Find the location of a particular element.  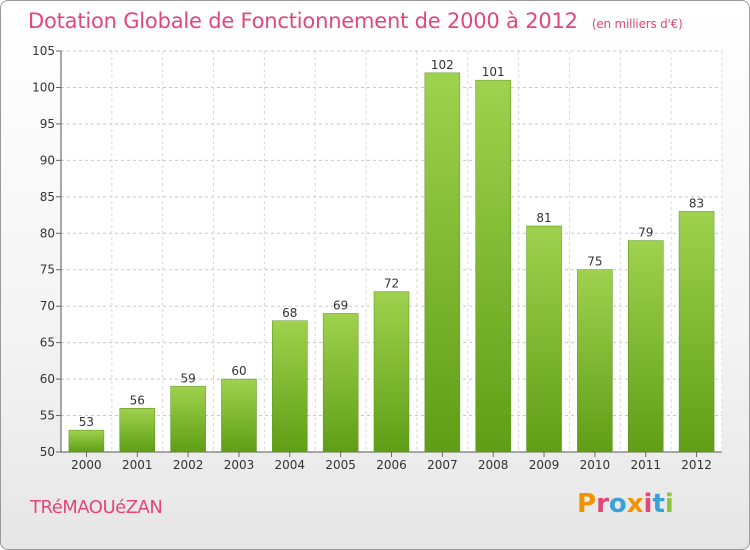

x-tick-label: 2009 is located at coordinates (544, 465).